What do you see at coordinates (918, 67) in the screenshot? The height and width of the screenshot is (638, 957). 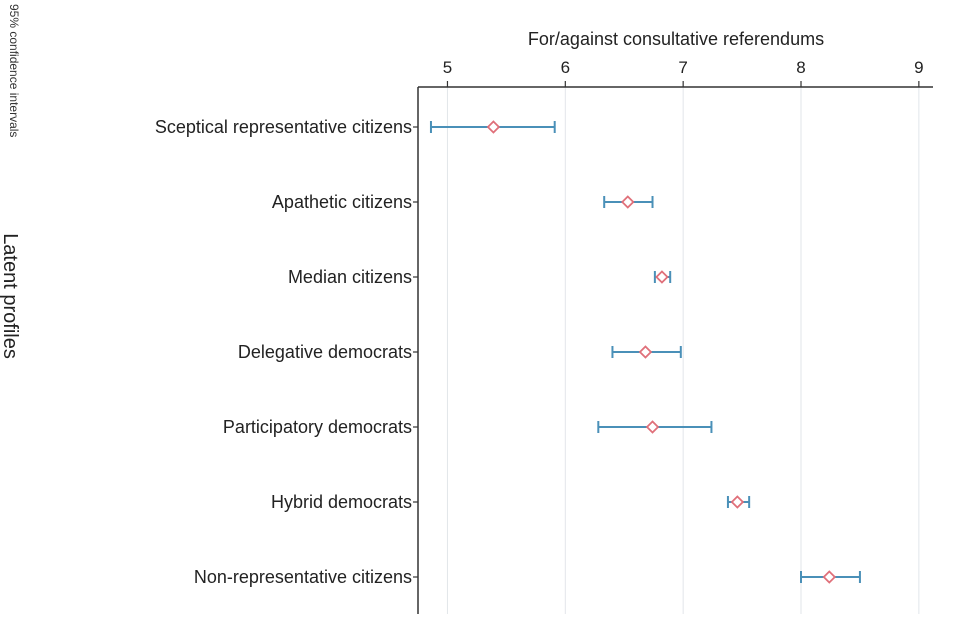 I see `x-tick-label: 9` at bounding box center [918, 67].